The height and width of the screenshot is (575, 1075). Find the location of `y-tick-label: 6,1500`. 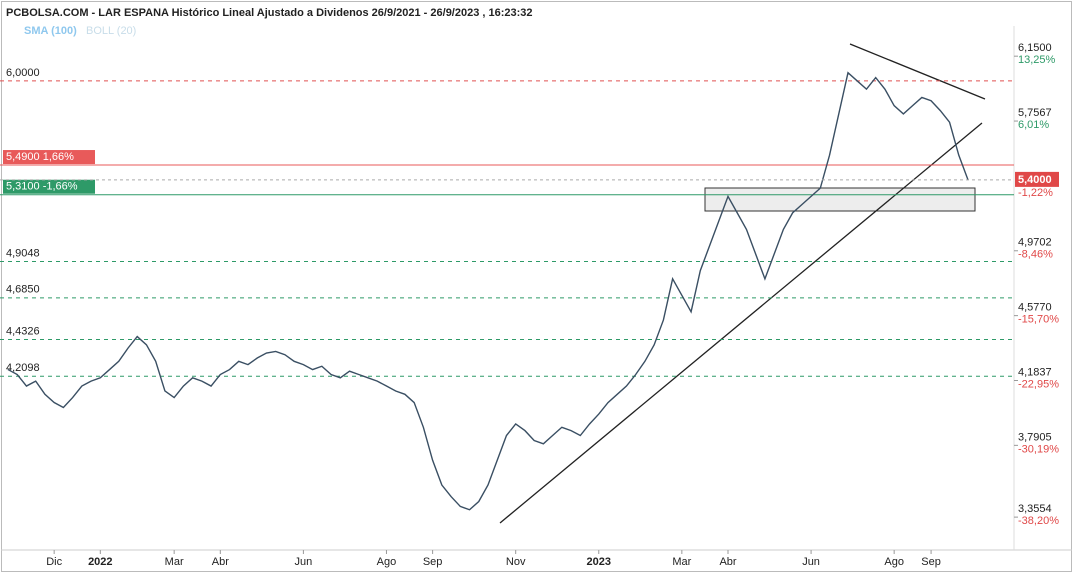

y-tick-label: 6,1500 is located at coordinates (1035, 48).